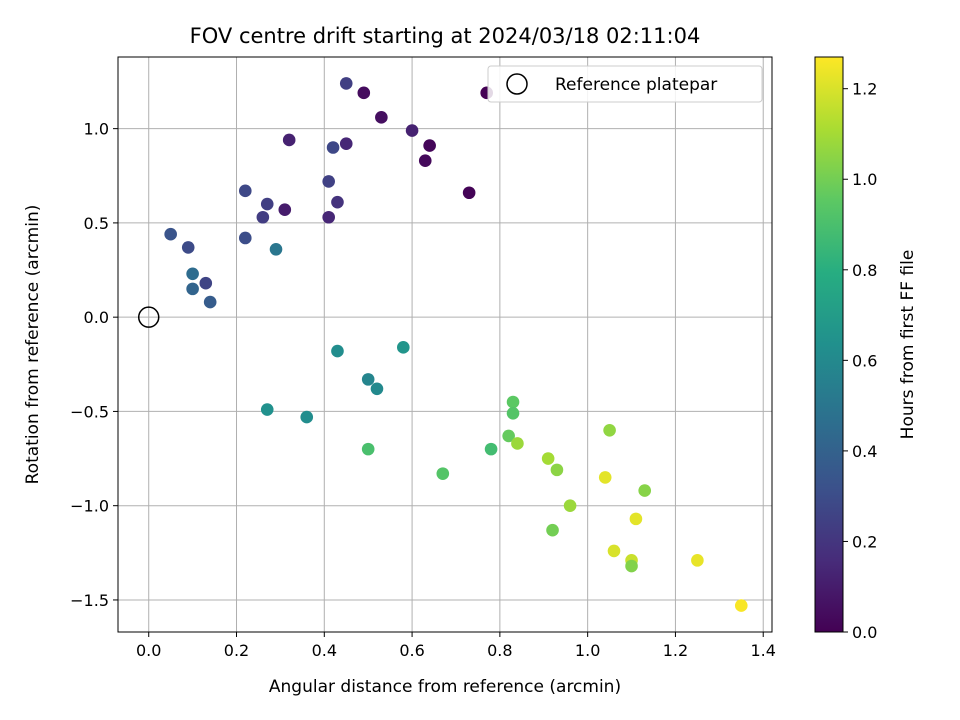 Image resolution: width=960 pixels, height=720 pixels. What do you see at coordinates (864, 89) in the screenshot?
I see `colorbar-tick-label: 1.2` at bounding box center [864, 89].